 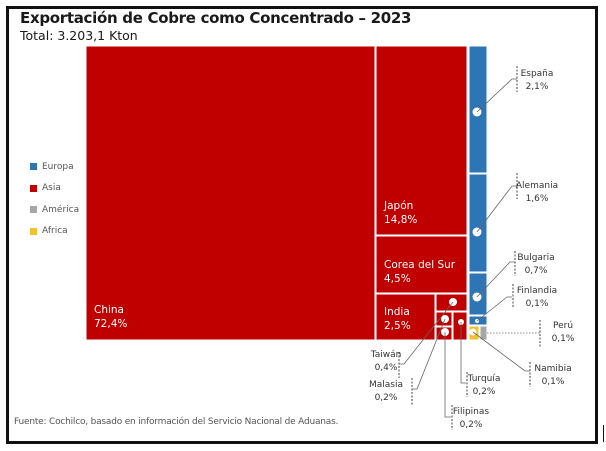 What do you see at coordinates (386, 398) in the screenshot?
I see `callout-label-malasia-value: 0,2%` at bounding box center [386, 398].